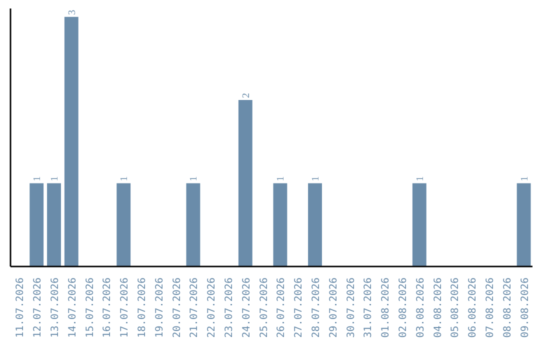 This screenshot has width=540, height=340. What do you see at coordinates (194, 307) in the screenshot?
I see `x-tick-label: 21.07.2026` at bounding box center [194, 307].